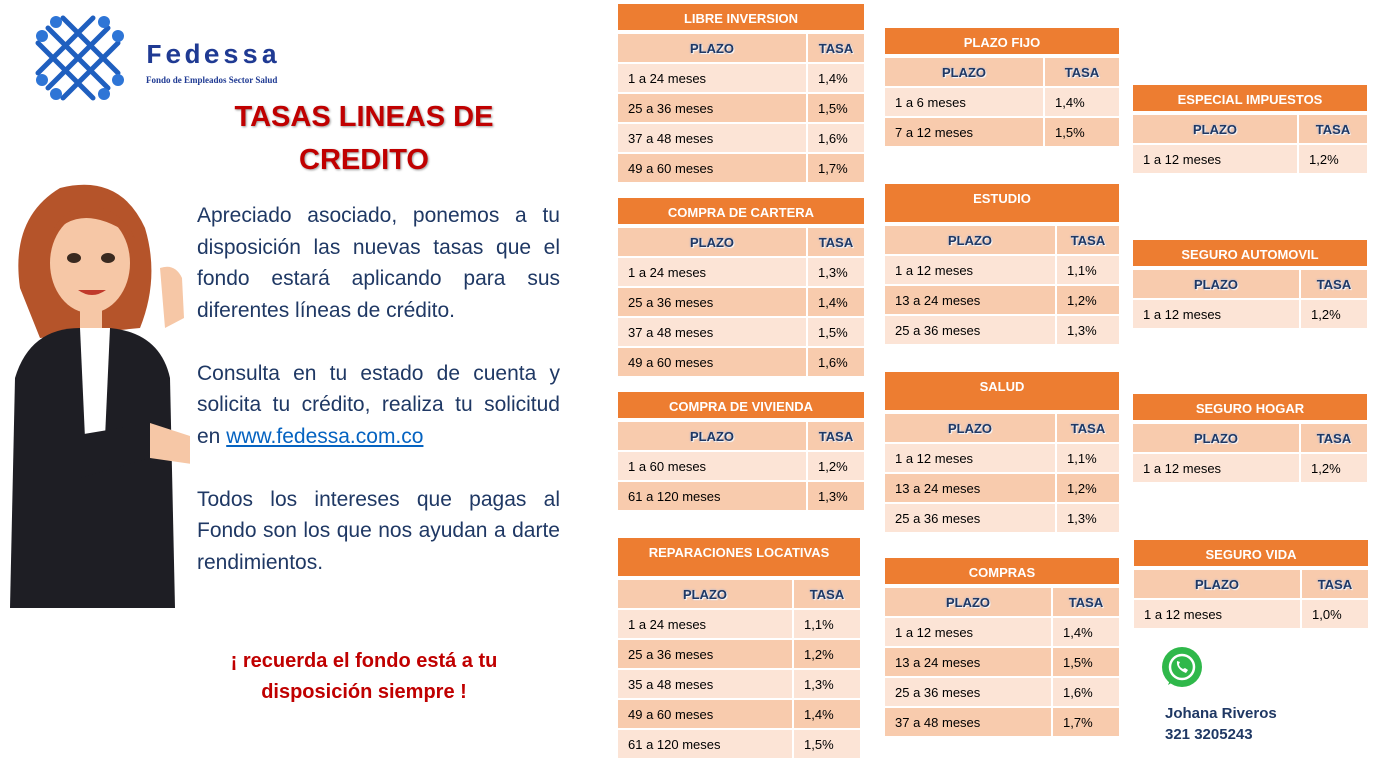 The width and height of the screenshot is (1384, 772). What do you see at coordinates (212, 80) in the screenshot?
I see `logo-tagline: Fondo de Empleados Sector Salud` at bounding box center [212, 80].